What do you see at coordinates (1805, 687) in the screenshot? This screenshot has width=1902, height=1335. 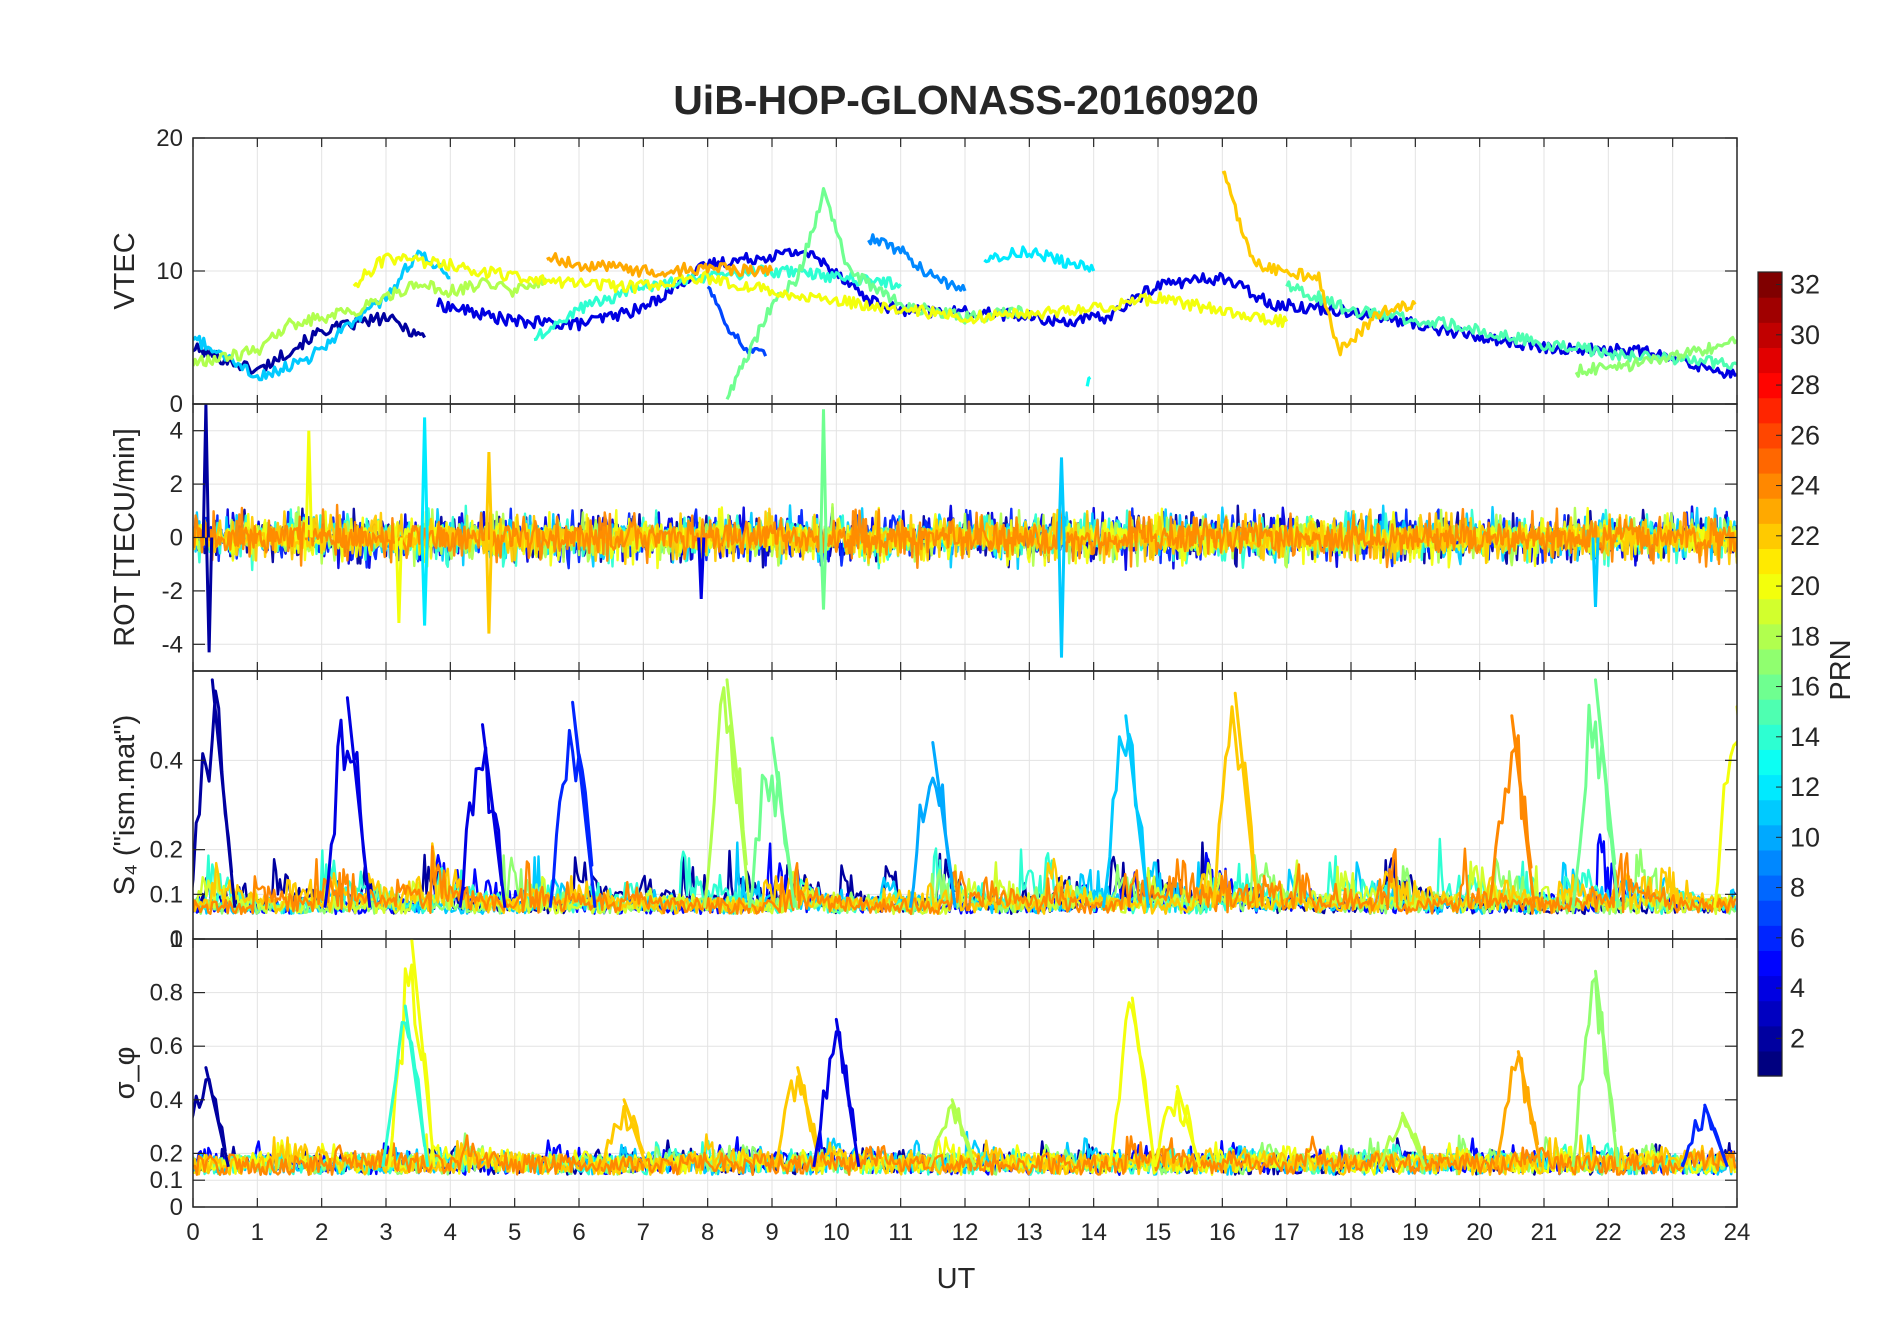 I see `colorbar-tick-label: 16` at bounding box center [1805, 687].